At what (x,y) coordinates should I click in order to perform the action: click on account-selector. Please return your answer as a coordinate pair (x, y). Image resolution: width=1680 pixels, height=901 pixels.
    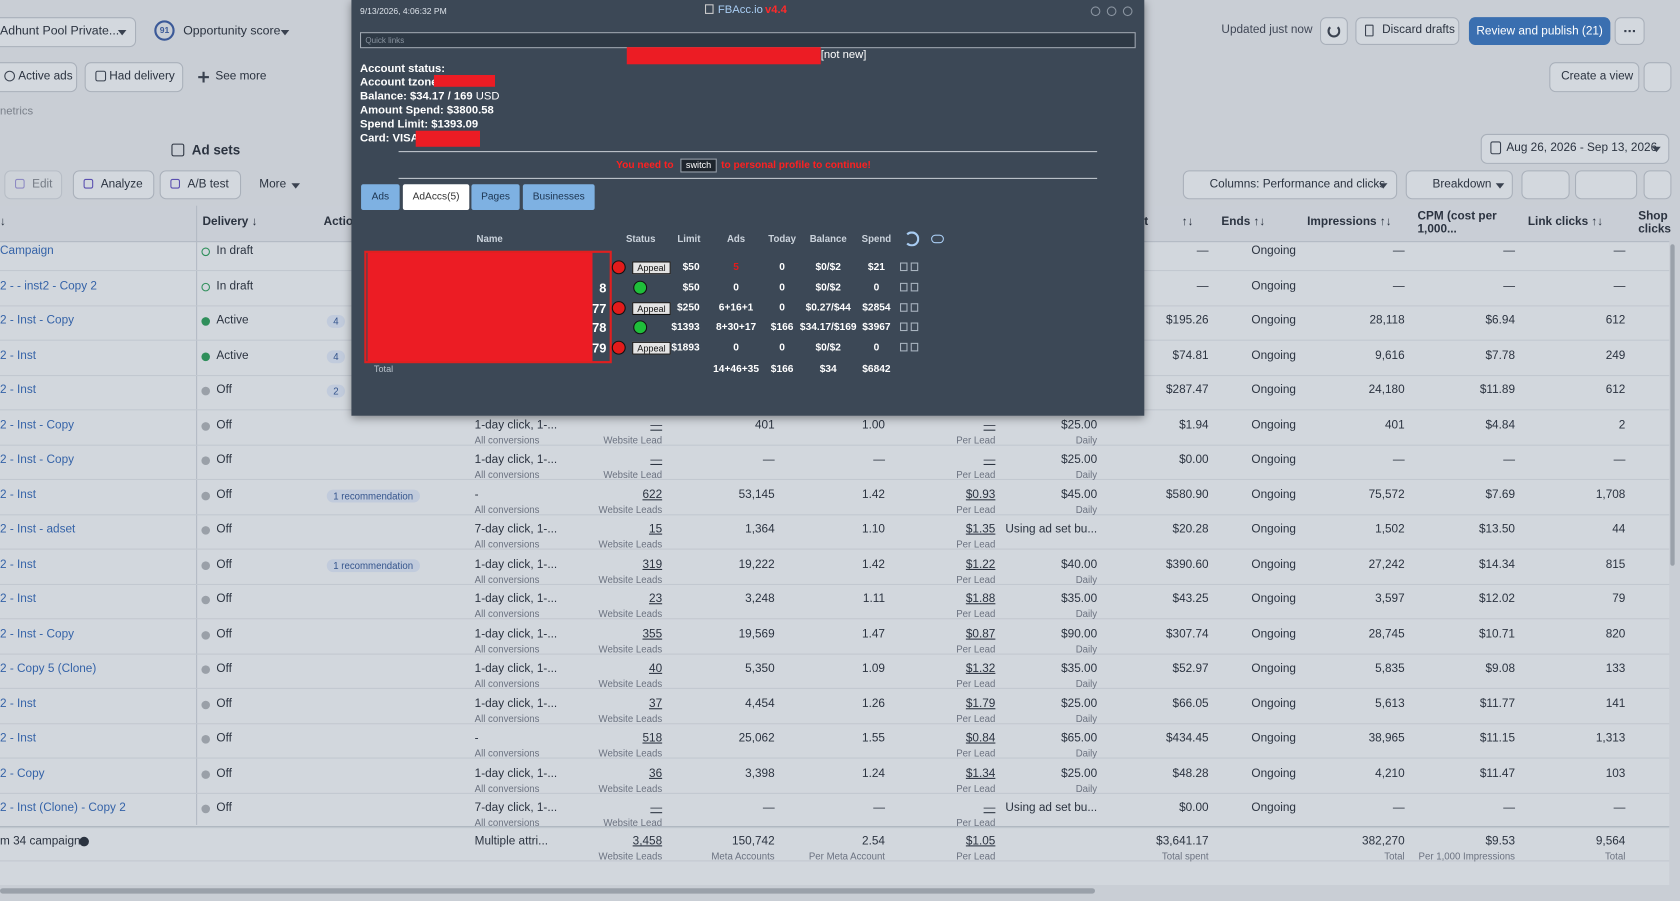
    Looking at the image, I should click on (68, 32).